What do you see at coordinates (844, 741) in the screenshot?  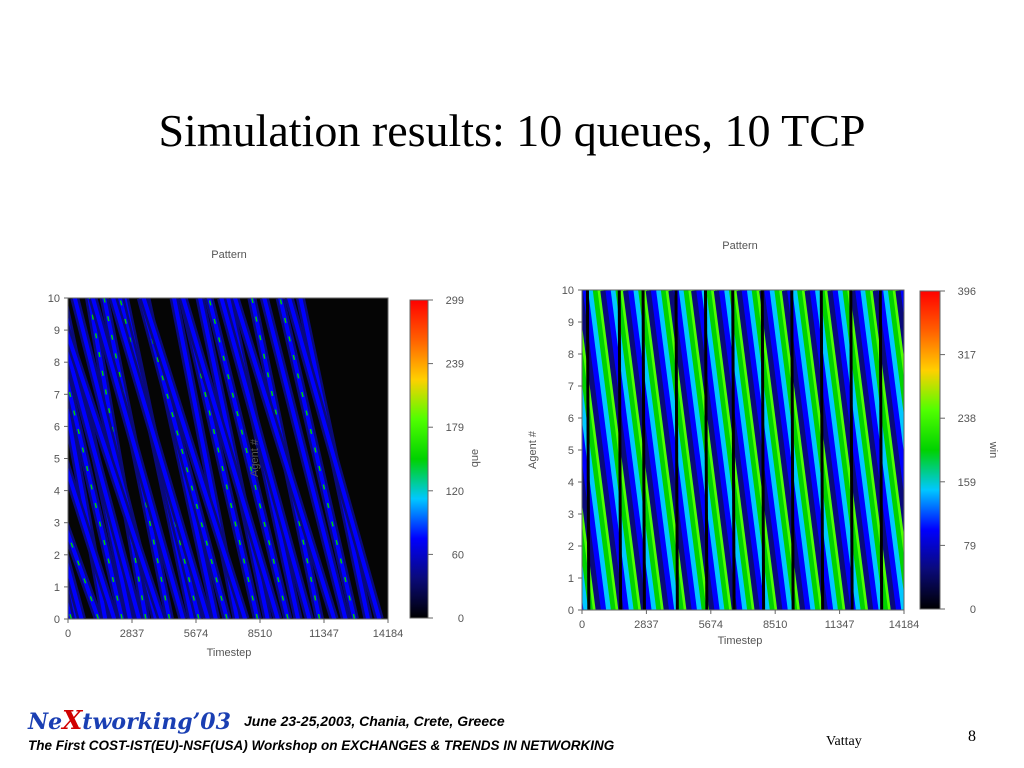 I see `footer-author: Vattay` at bounding box center [844, 741].